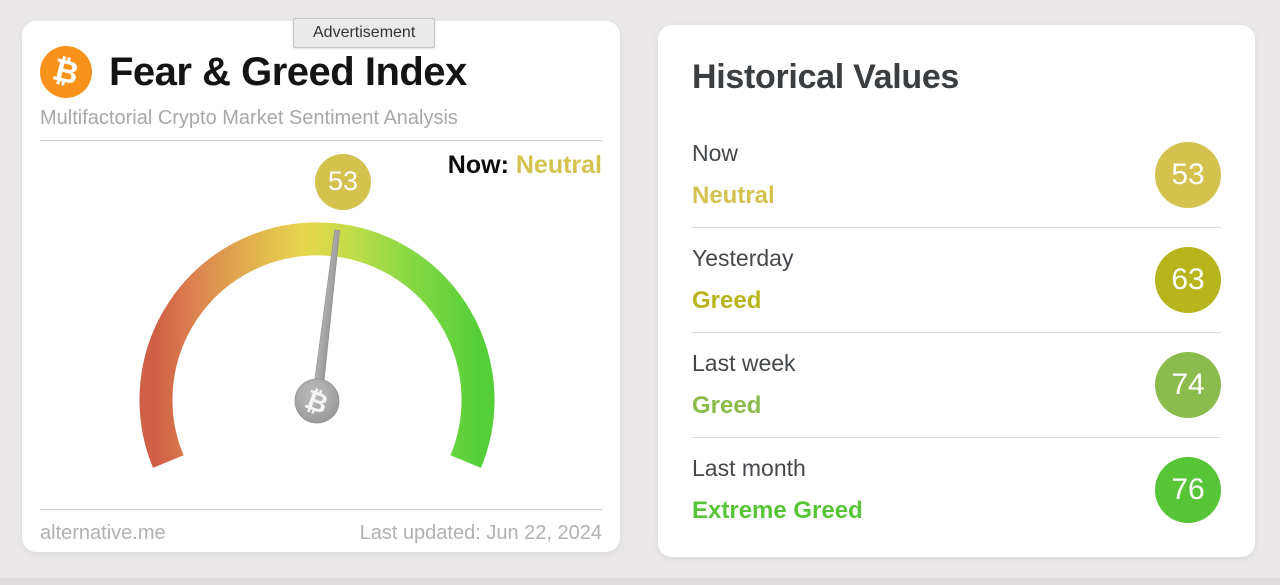 The image size is (1280, 585). What do you see at coordinates (321, 140) in the screenshot?
I see `header-divider` at bounding box center [321, 140].